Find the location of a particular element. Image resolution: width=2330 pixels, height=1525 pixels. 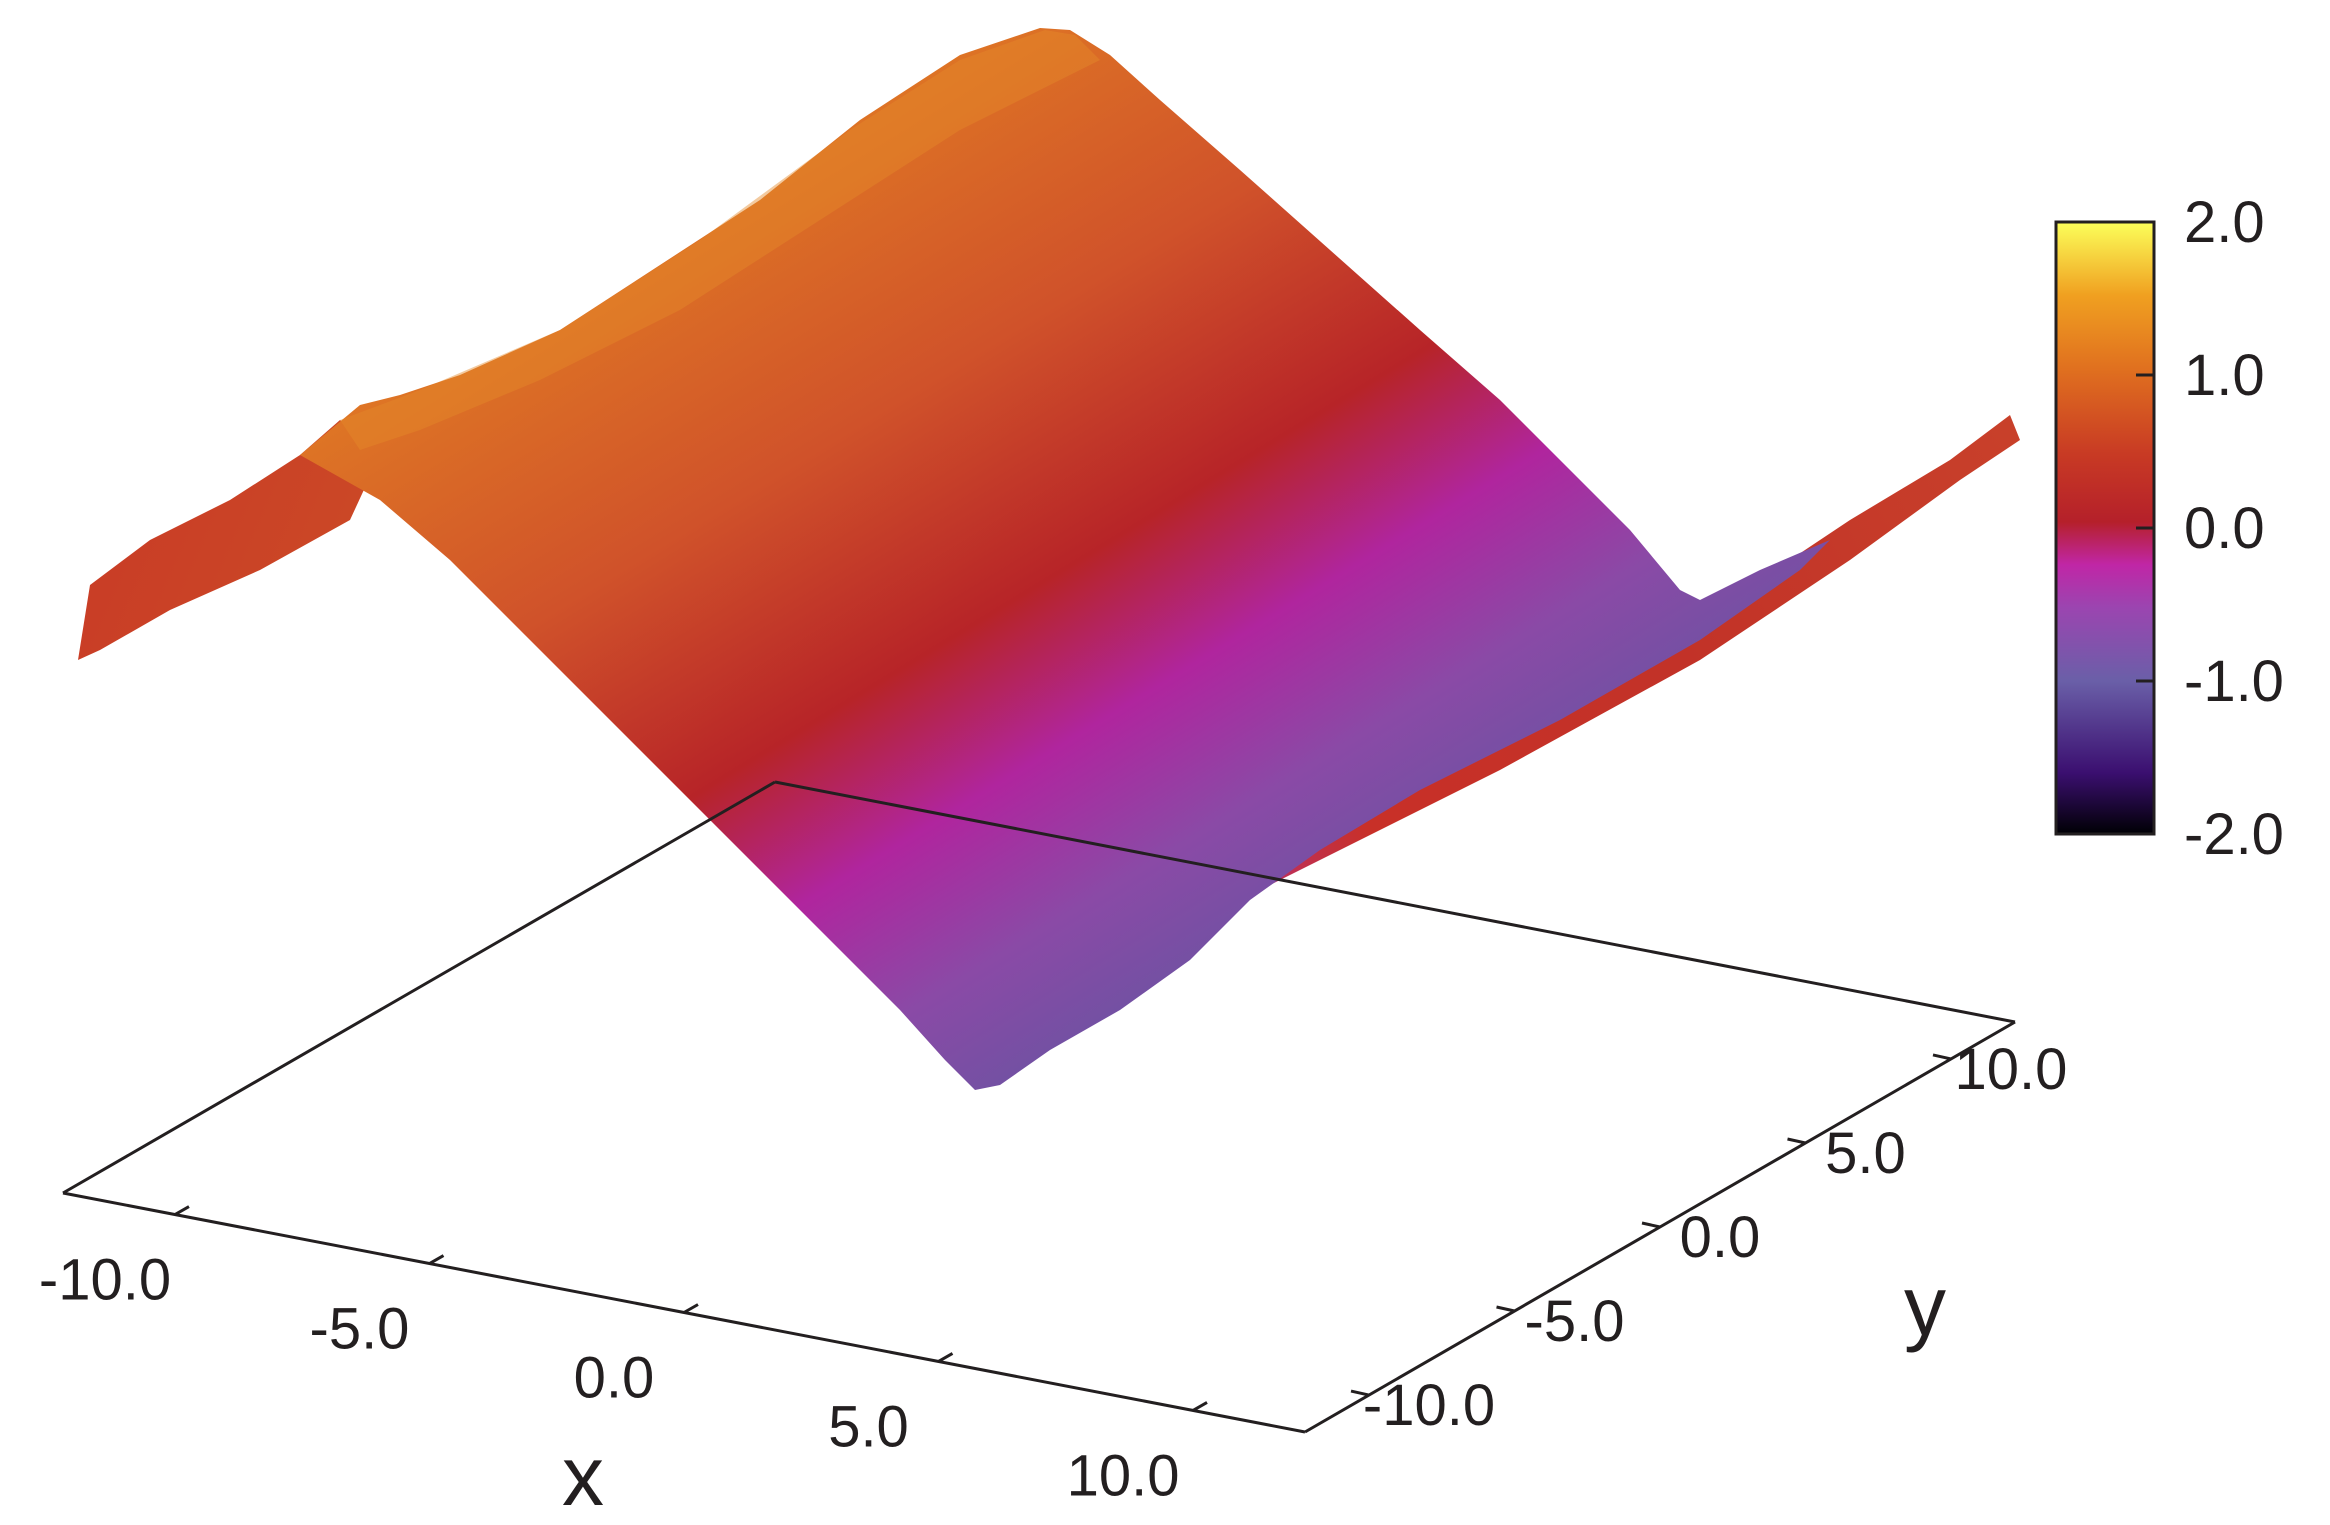

y-tick-label: 10.0 is located at coordinates (2011, 1069).